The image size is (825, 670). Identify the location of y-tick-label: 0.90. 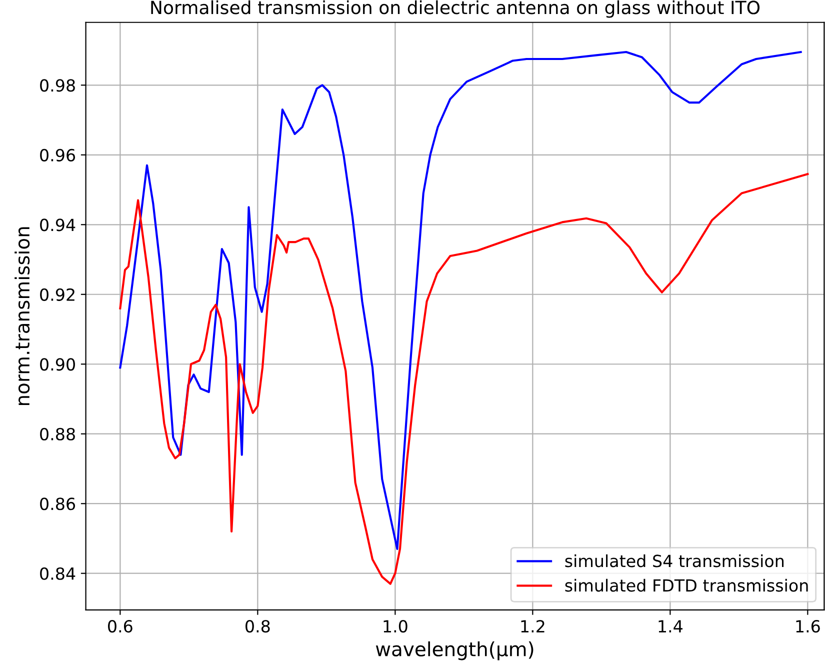
(57, 364).